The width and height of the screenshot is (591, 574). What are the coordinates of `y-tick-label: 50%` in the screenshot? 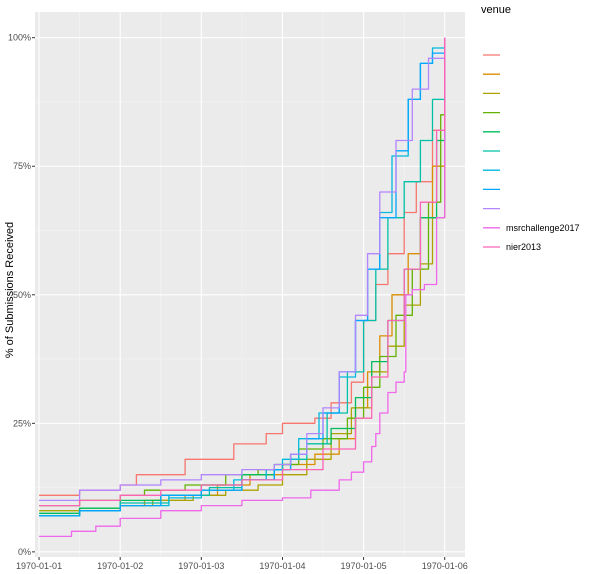 It's located at (22, 295).